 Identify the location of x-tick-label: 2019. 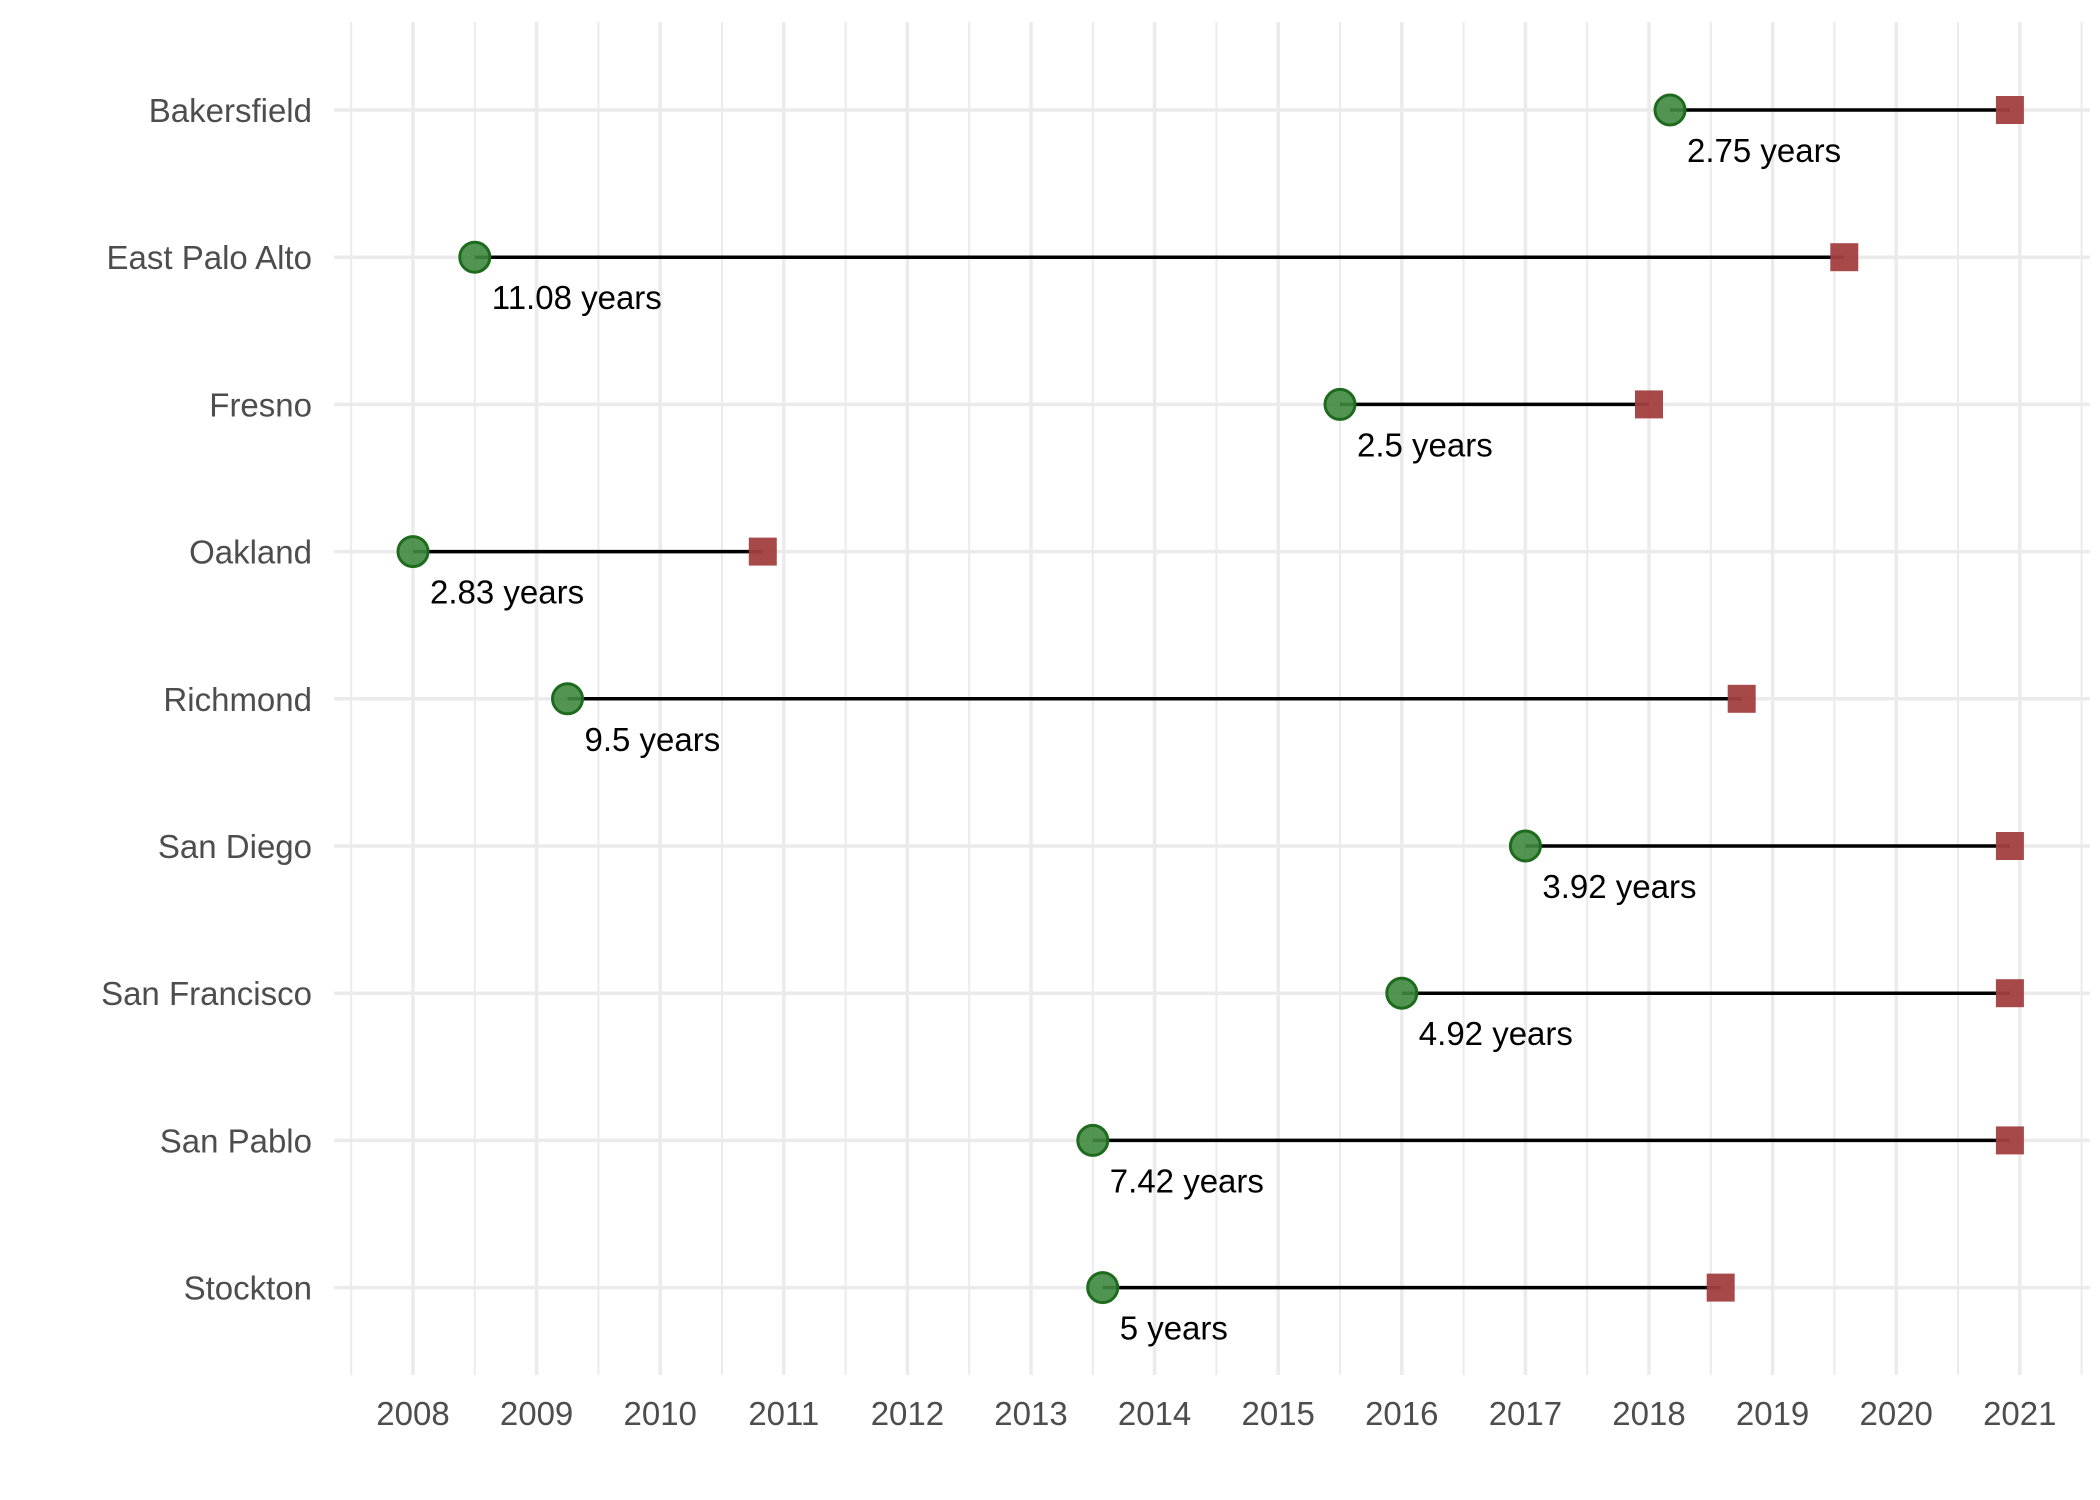
(1772, 1413).